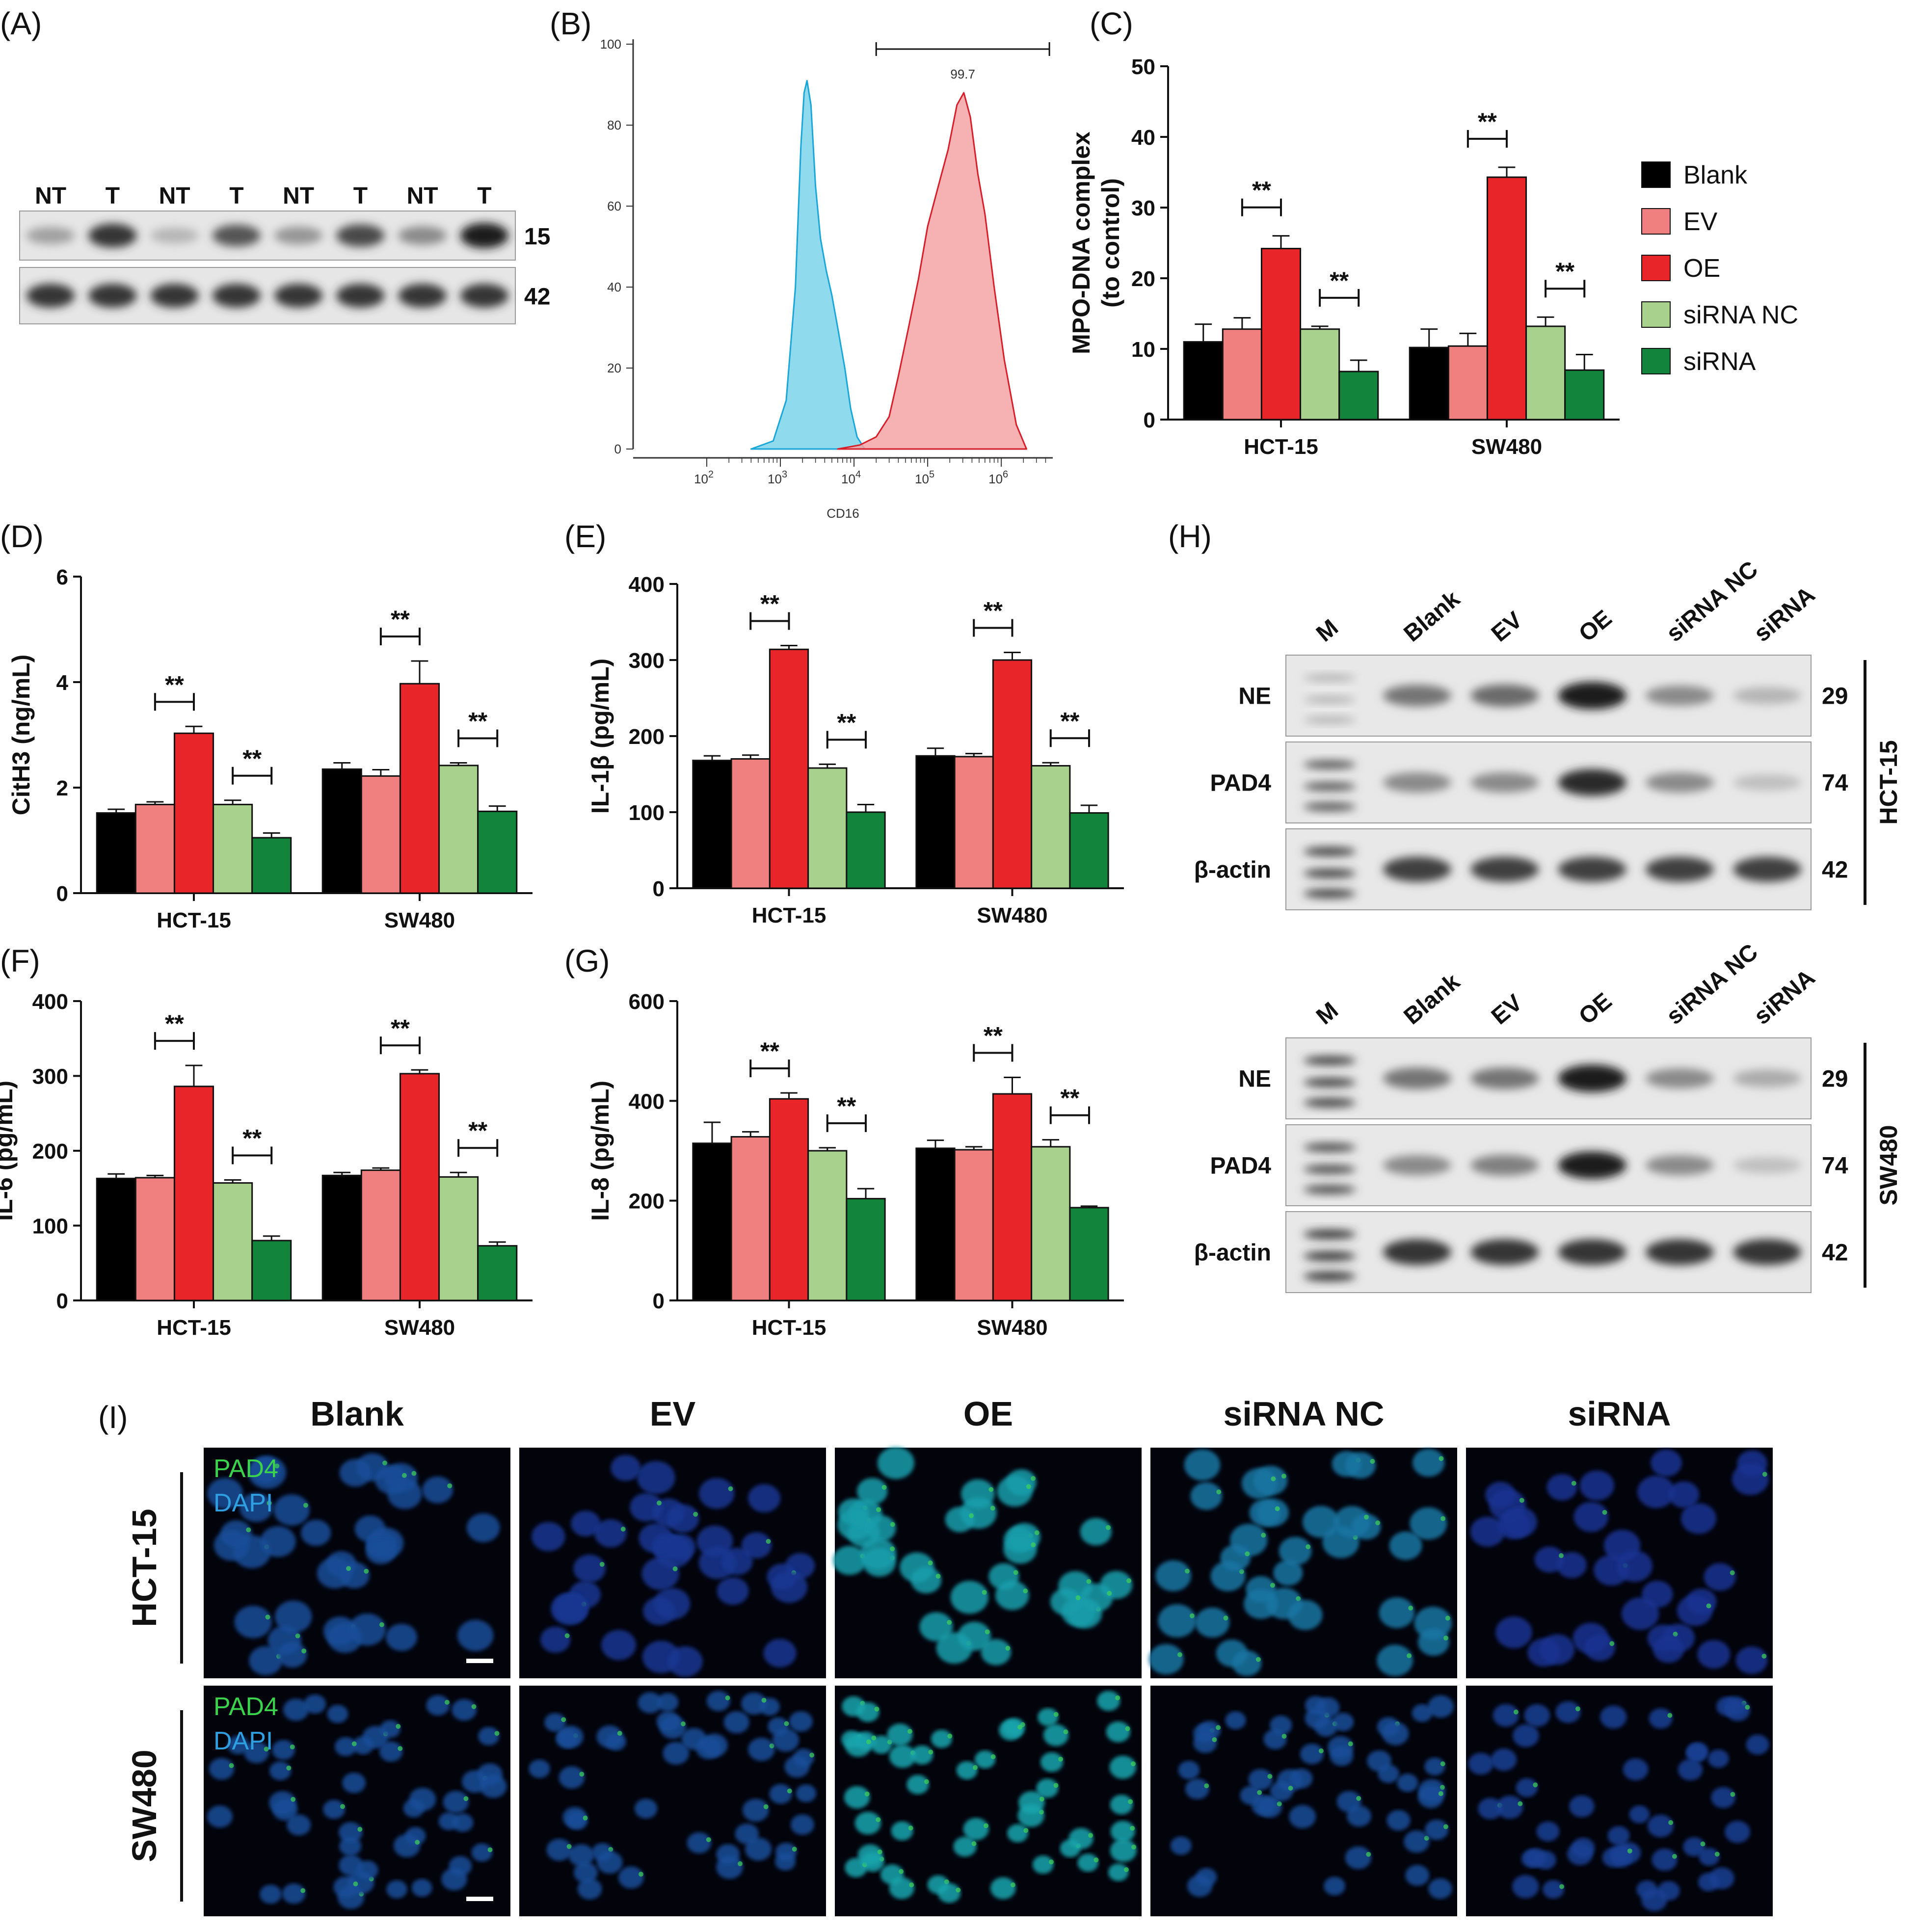  I want to click on y-tick-label: 6, so click(62, 577).